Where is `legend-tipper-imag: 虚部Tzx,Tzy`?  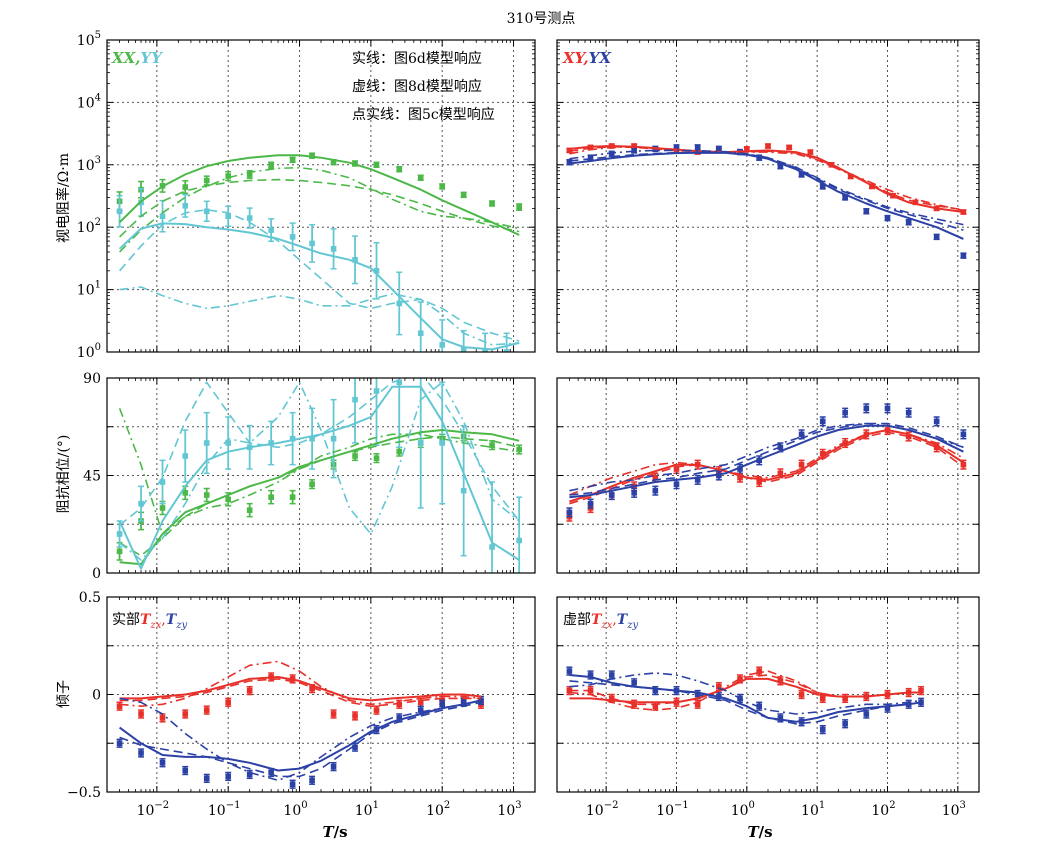 legend-tipper-imag: 虚部Tzx,Tzy is located at coordinates (600, 621).